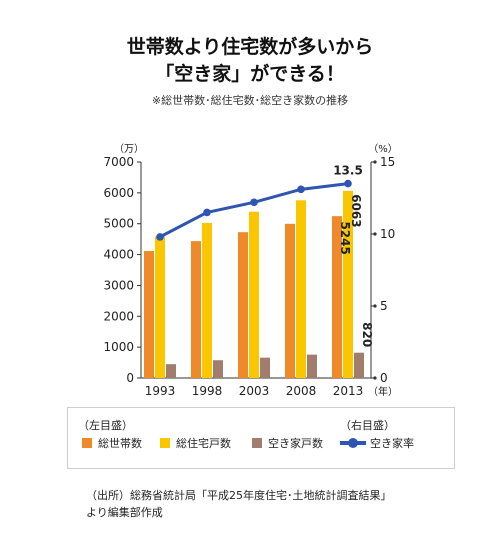 This screenshot has height=560, width=500. I want to click on data-label-households-2013: 5245, so click(345, 237).